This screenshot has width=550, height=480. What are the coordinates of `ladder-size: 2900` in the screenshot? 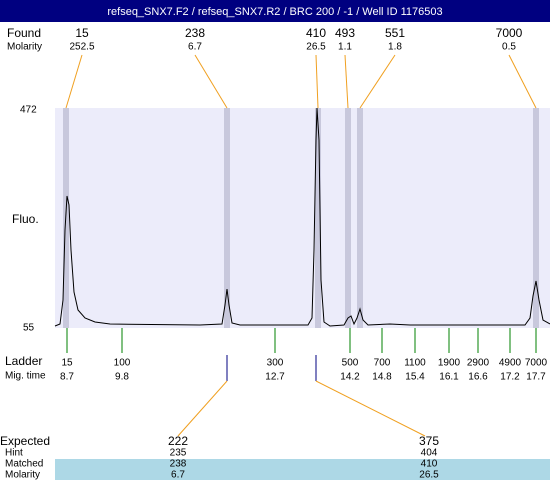 It's located at (478, 363).